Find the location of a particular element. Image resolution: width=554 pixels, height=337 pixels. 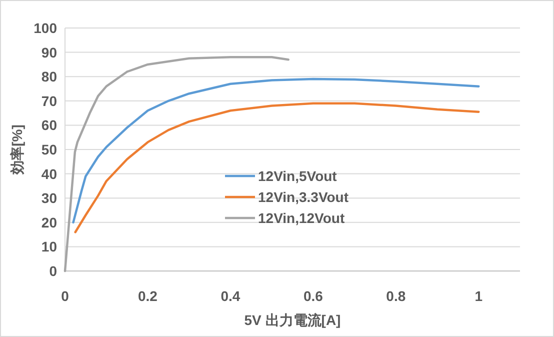

y-tick-label: 60 is located at coordinates (49, 125).